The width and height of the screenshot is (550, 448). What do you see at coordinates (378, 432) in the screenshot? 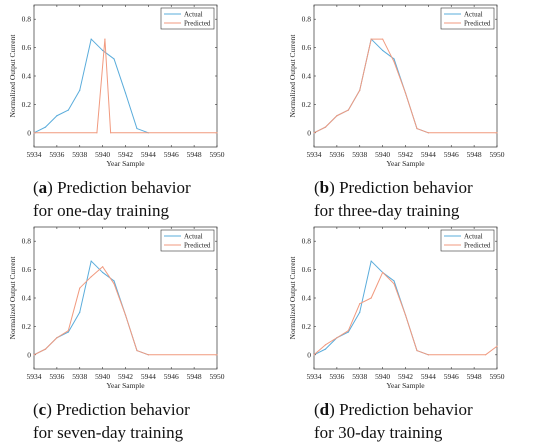
I see `caption-line-2: for 30-day training` at bounding box center [378, 432].